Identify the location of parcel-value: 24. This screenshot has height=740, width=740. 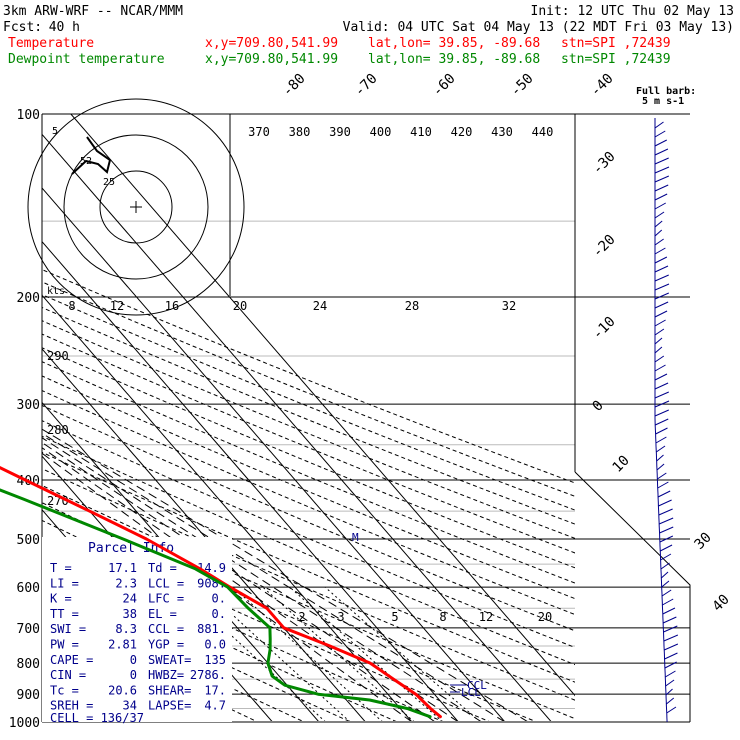
(130, 599).